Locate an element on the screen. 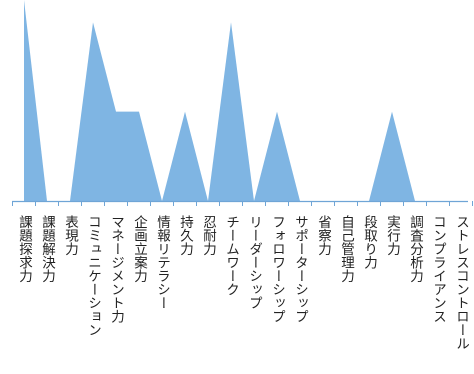 This screenshot has height=374, width=474. x-tick-label: フォロワーシップ is located at coordinates (277, 269).